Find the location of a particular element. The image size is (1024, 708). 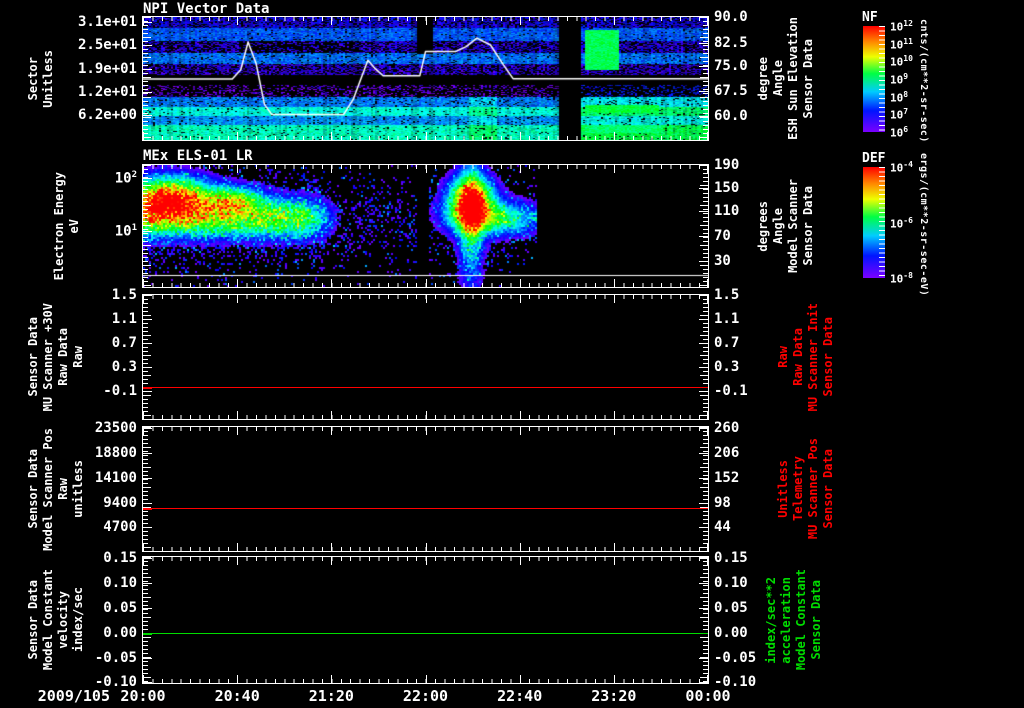

vel-data-line-axis-tick is located at coordinates (147, 634).